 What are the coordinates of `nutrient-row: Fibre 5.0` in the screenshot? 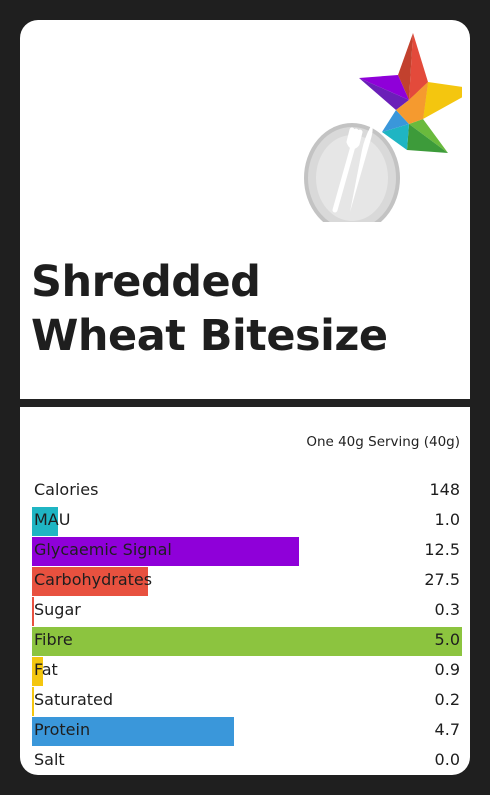 It's located at (247, 640).